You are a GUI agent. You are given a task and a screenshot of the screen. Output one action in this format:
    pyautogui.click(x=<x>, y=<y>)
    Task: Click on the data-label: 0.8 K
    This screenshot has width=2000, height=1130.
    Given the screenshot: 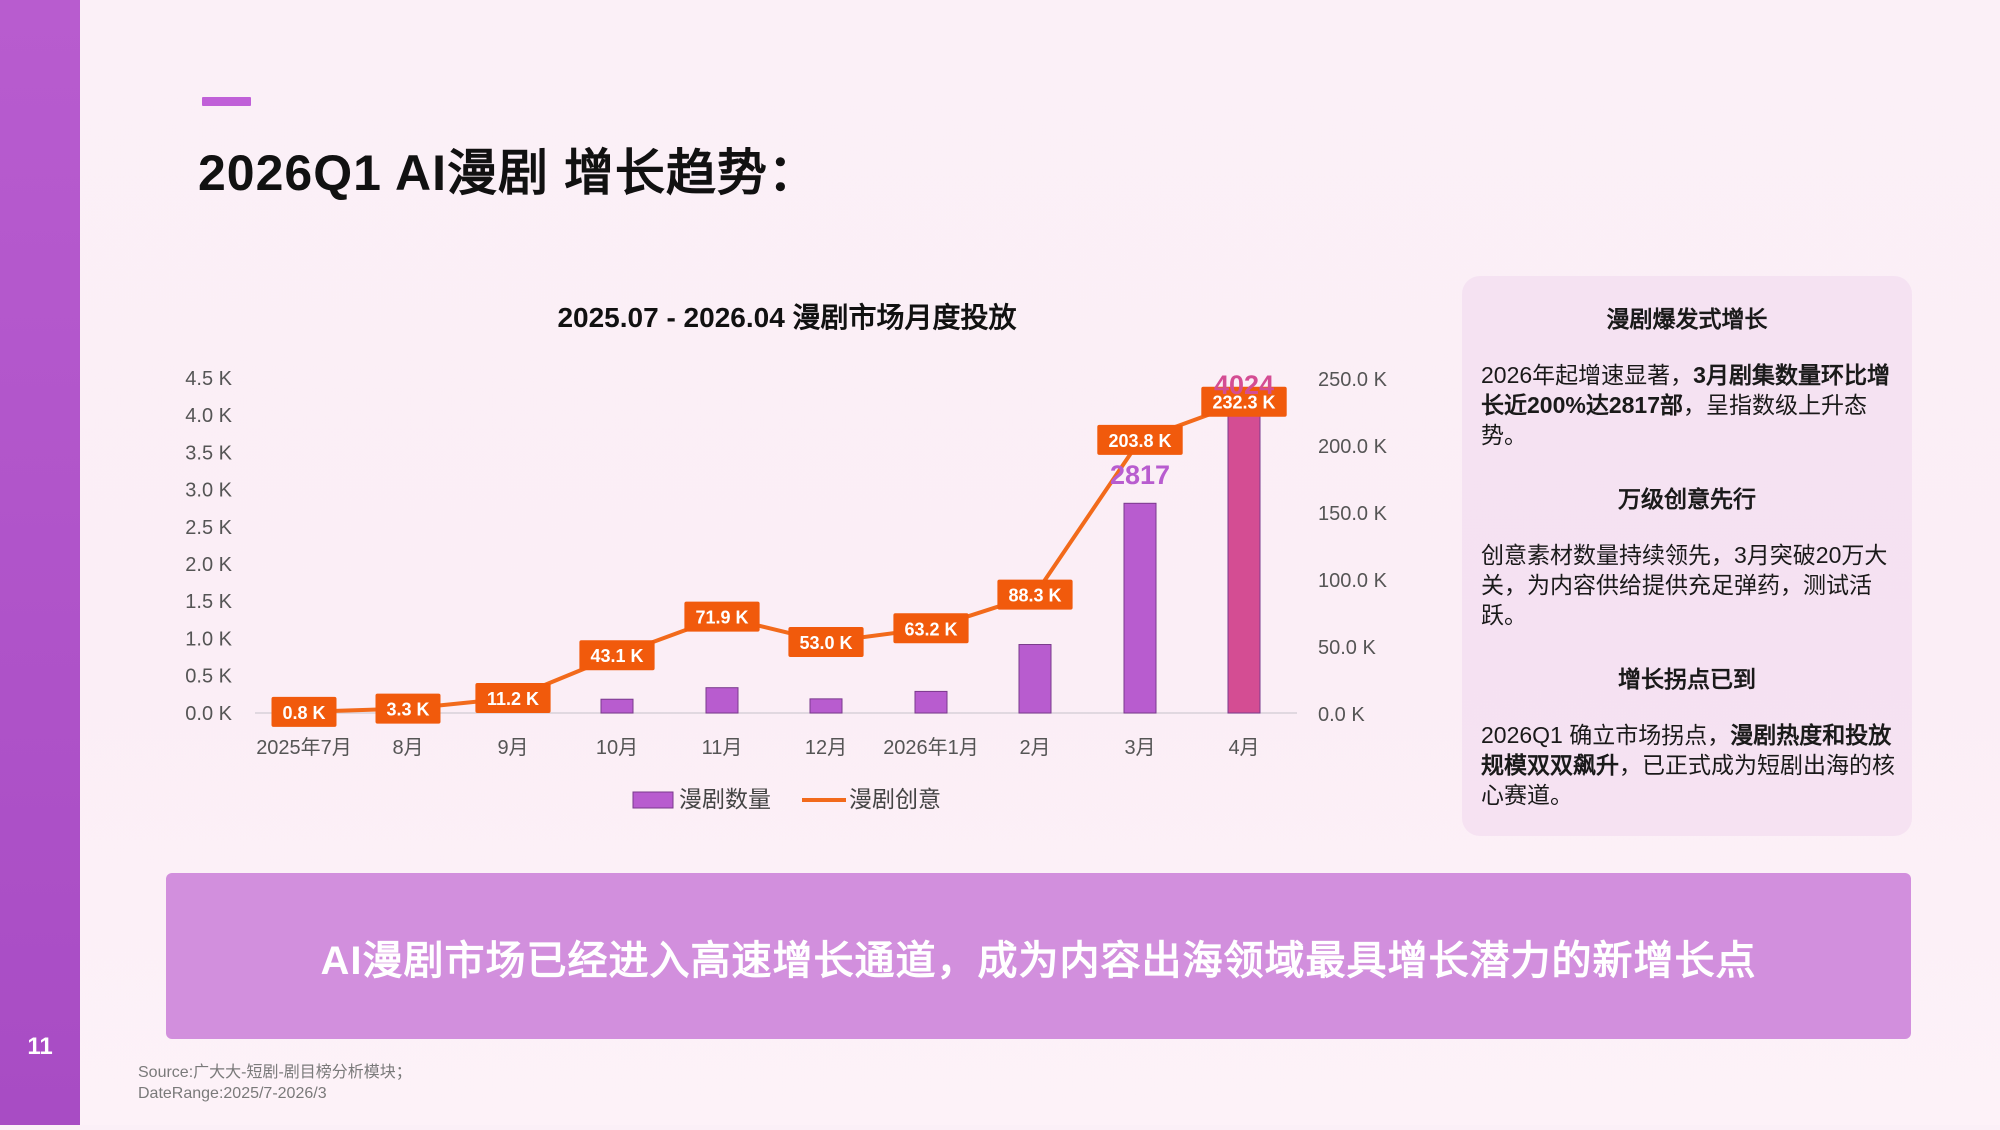 What is the action you would take?
    pyautogui.click(x=303, y=713)
    